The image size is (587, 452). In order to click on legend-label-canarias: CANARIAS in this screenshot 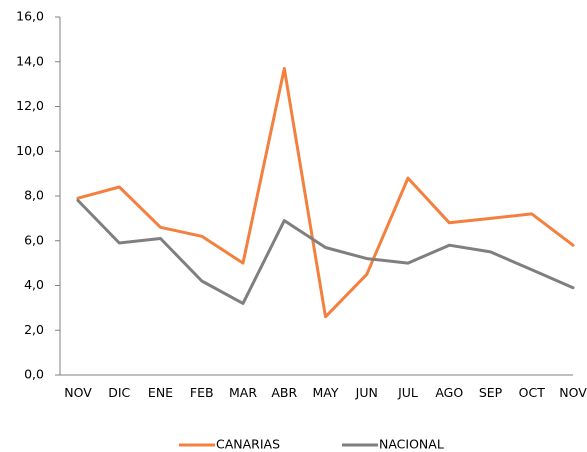, I will do `click(248, 444)`.